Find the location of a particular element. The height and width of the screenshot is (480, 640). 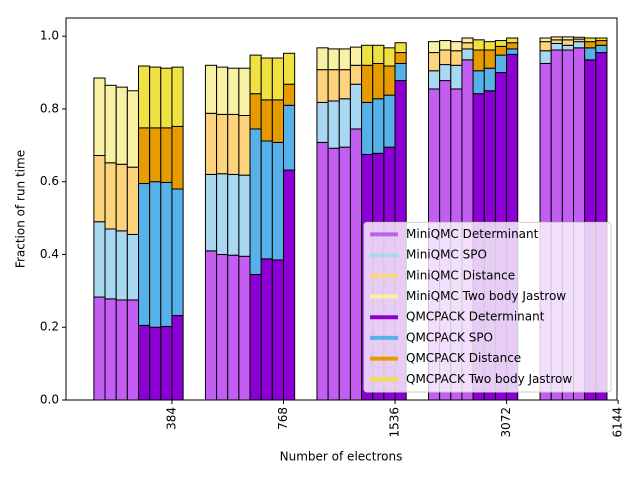

y-tick-label: 0.4 is located at coordinates (49, 254).